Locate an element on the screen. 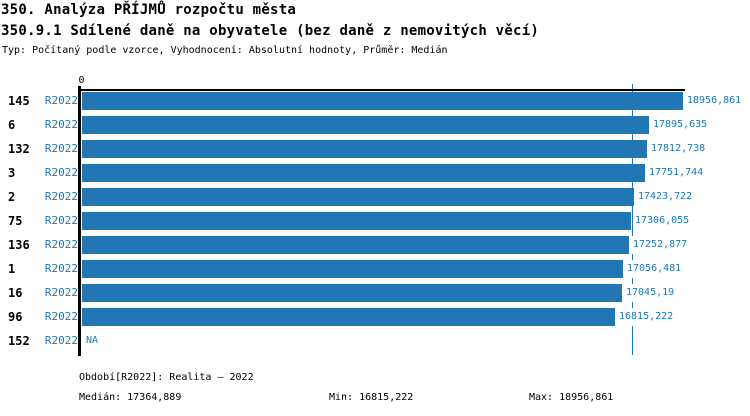 The height and width of the screenshot is (416, 750). bar-value-label: 16815,222 is located at coordinates (646, 317).